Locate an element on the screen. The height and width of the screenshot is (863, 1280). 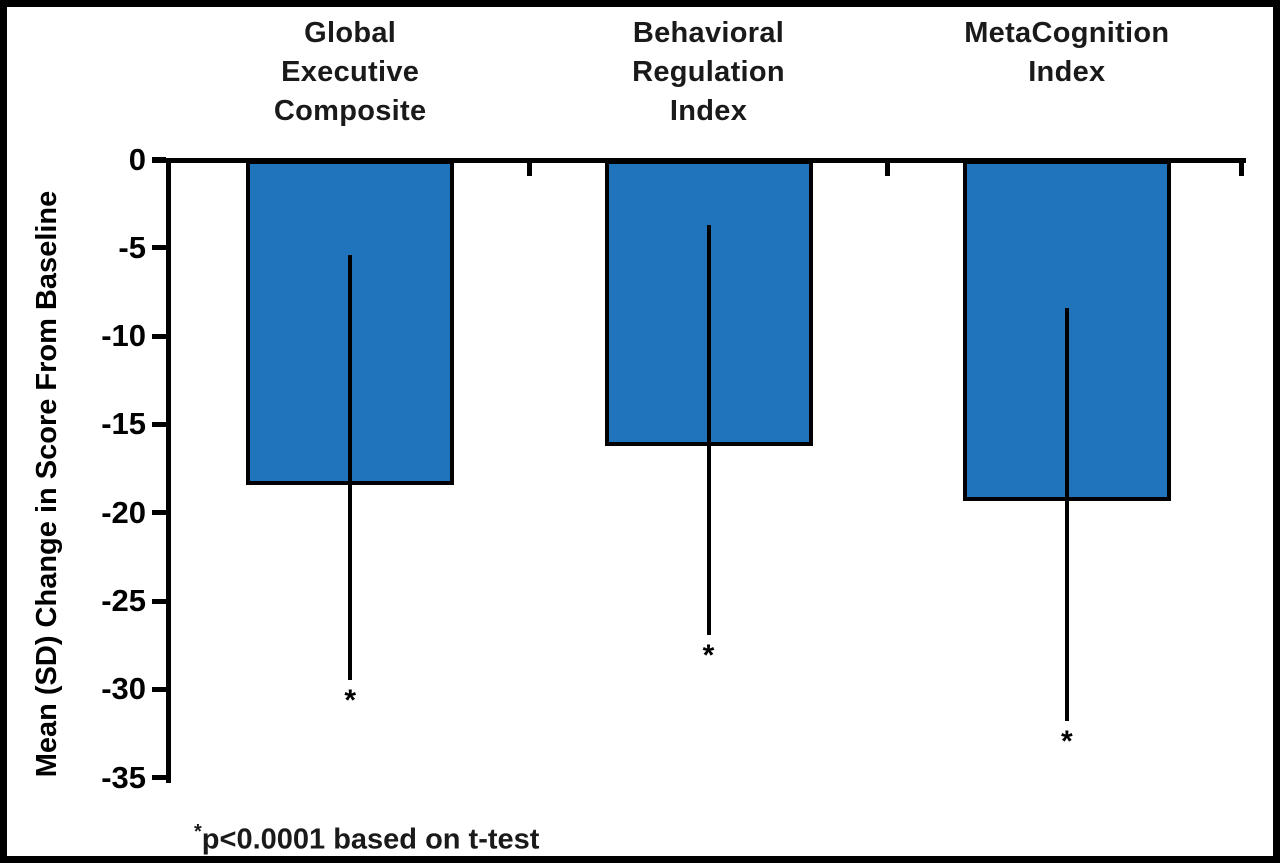
footnote: *p<0.0001 based on t-test is located at coordinates (367, 835).